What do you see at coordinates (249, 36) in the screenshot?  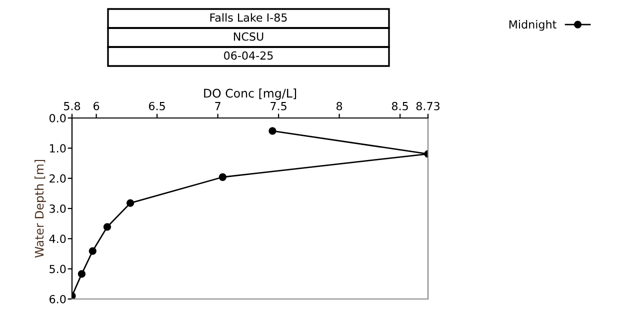 I see `chart-subtitle: NCSU` at bounding box center [249, 36].